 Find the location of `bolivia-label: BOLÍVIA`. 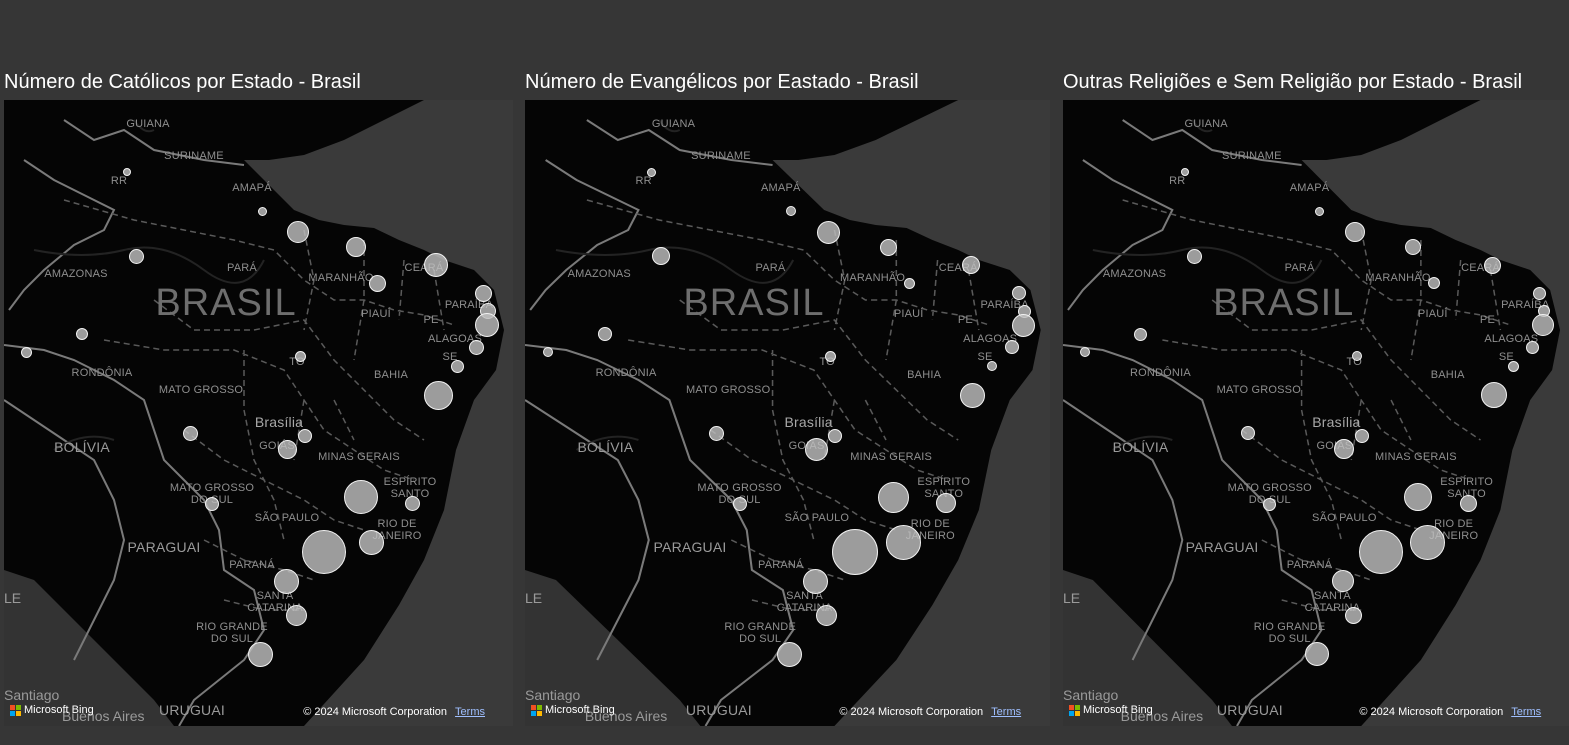

bolivia-label: BOLÍVIA is located at coordinates (82, 447).